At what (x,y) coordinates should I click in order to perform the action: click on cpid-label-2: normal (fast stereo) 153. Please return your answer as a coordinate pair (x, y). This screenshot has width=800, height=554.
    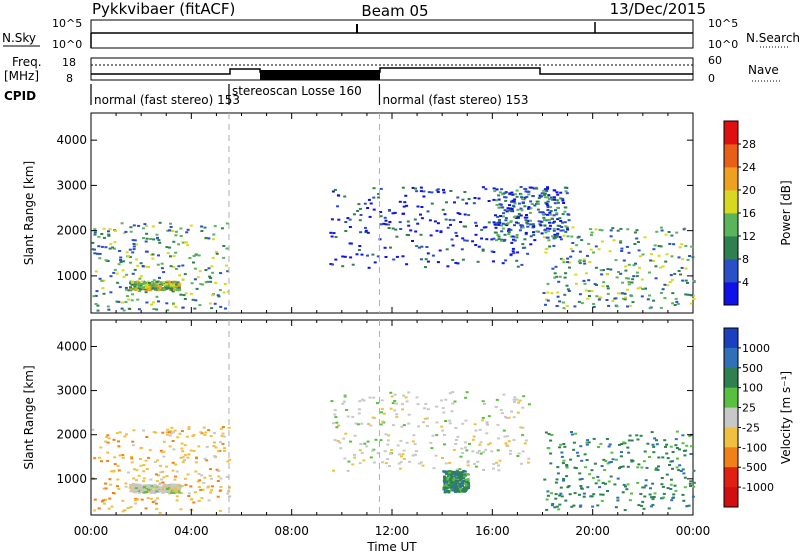
    Looking at the image, I should click on (455, 100).